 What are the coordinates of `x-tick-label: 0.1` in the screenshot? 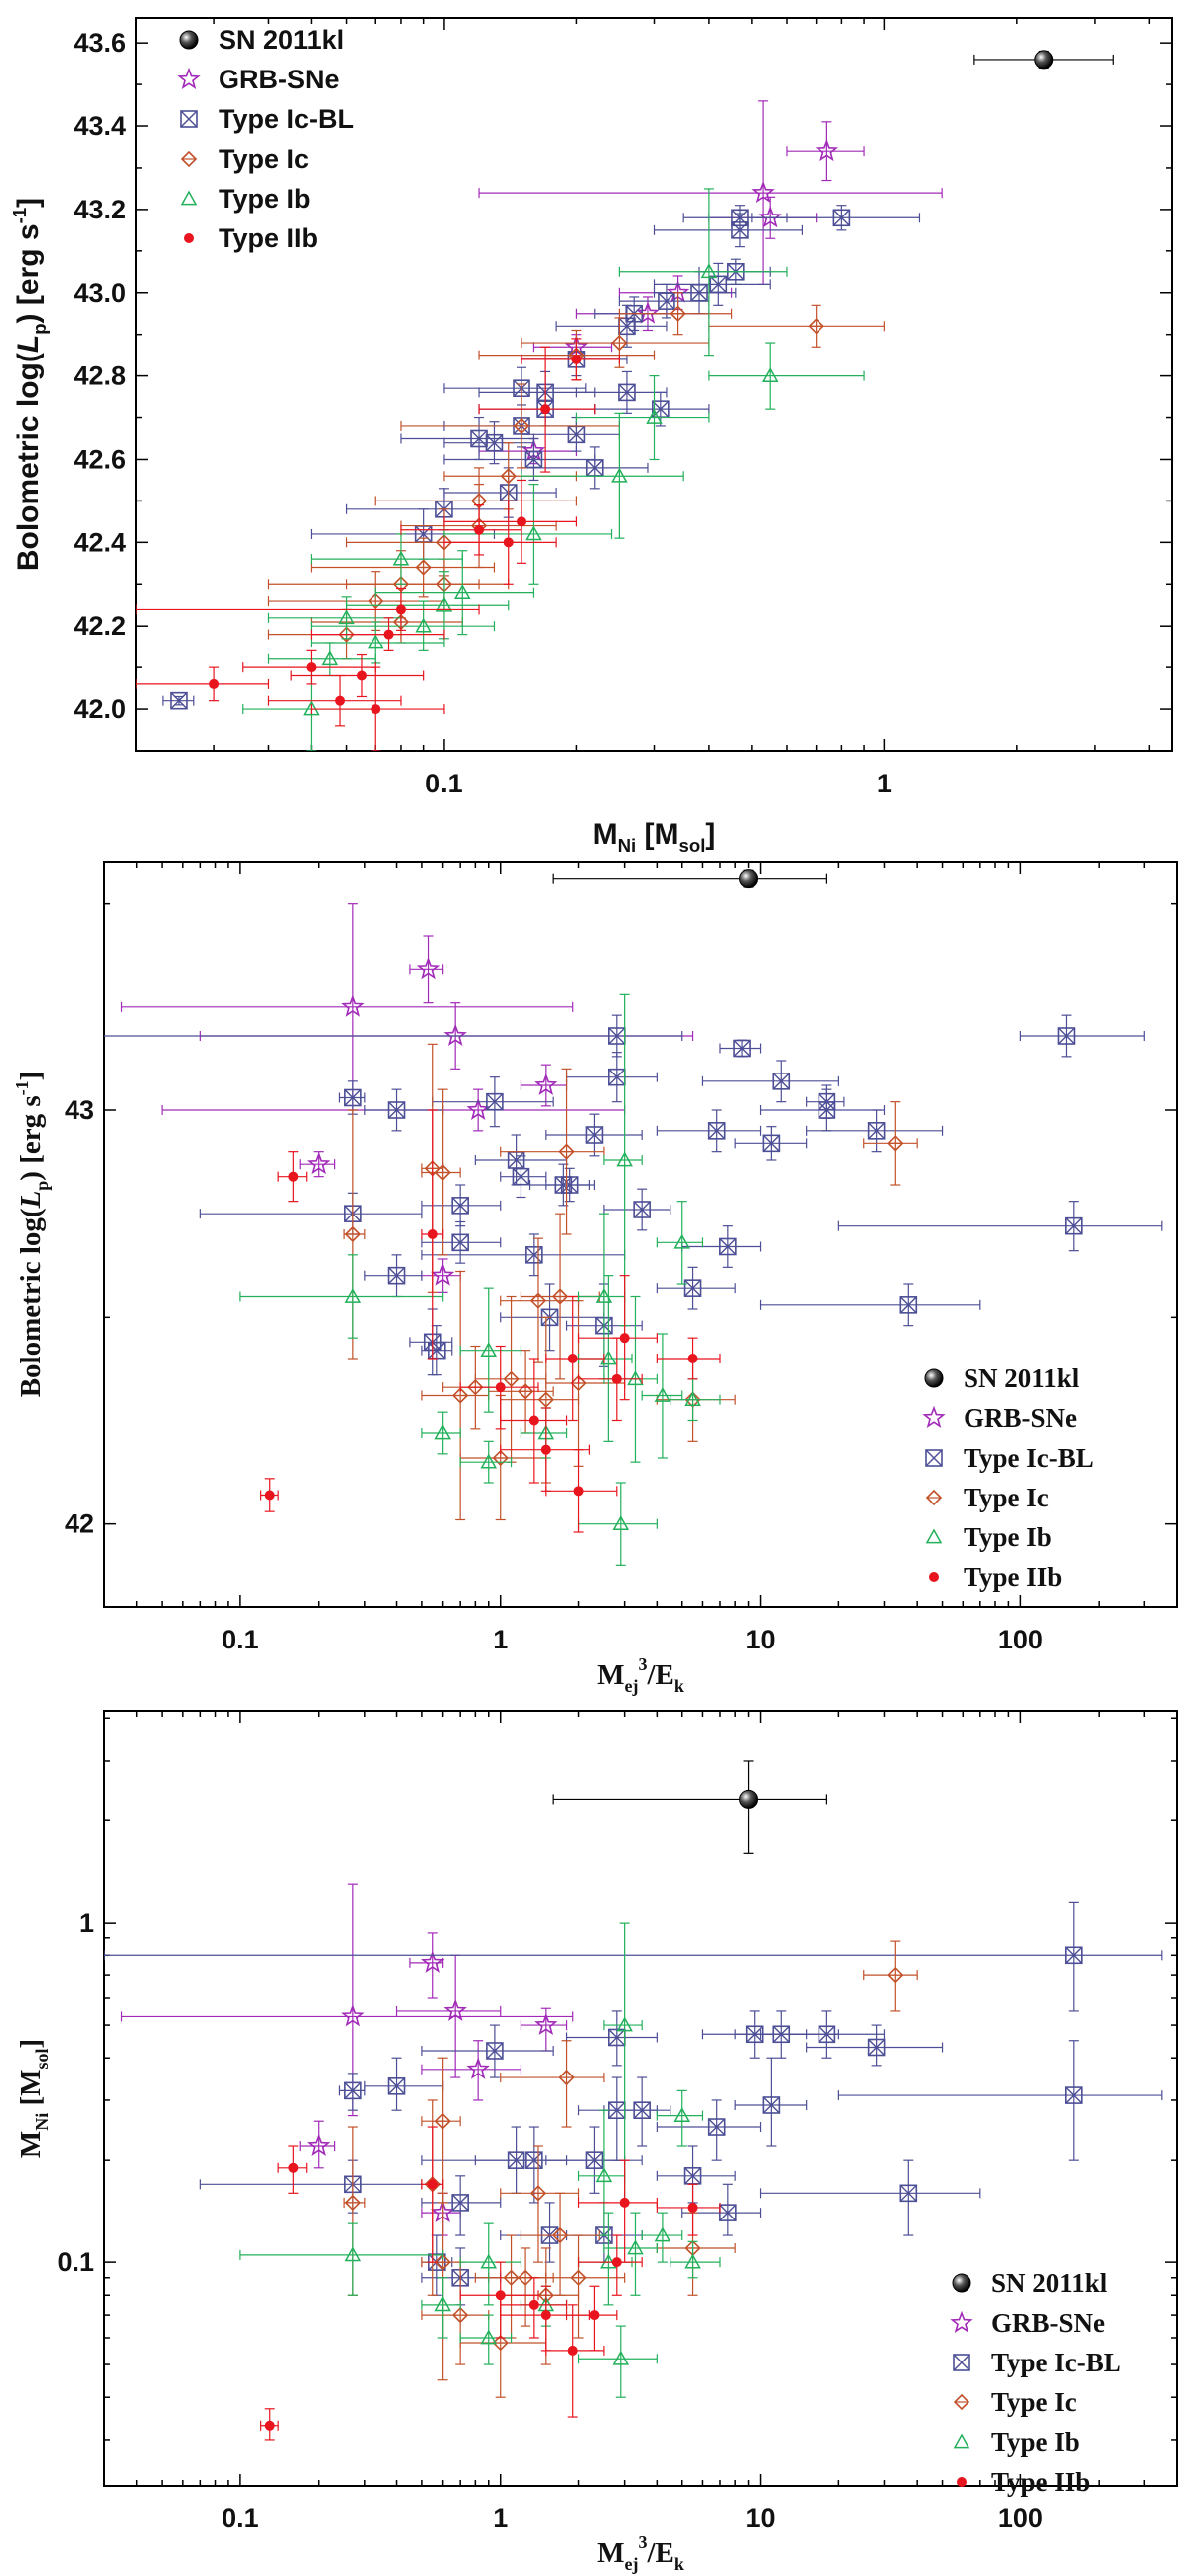 It's located at (241, 1639).